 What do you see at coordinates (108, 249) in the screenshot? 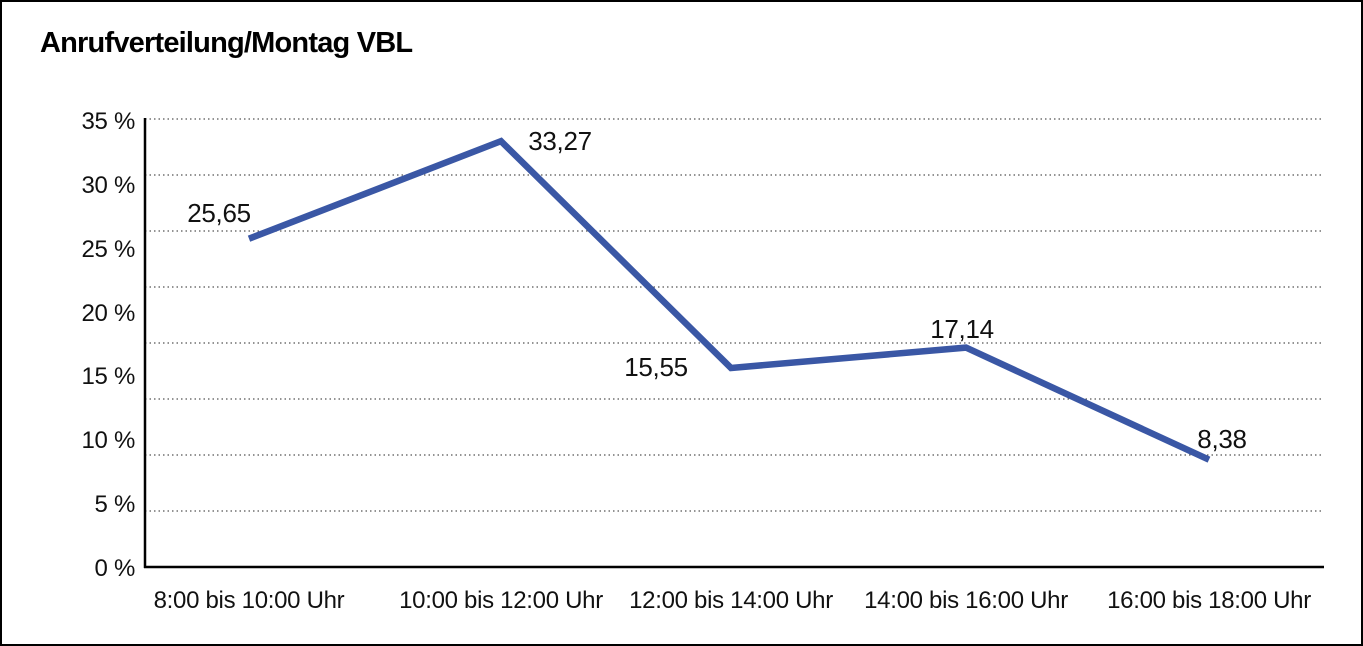
I see `y-axis-tick-label: 25 %` at bounding box center [108, 249].